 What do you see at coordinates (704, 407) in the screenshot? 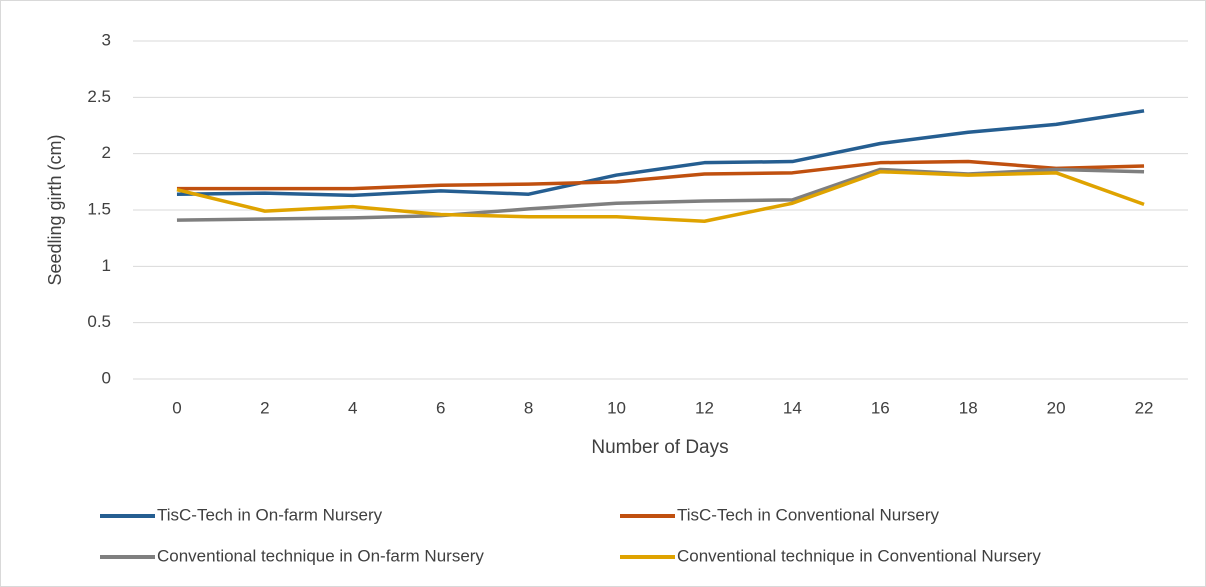
I see `x-tick-label: 12` at bounding box center [704, 407].